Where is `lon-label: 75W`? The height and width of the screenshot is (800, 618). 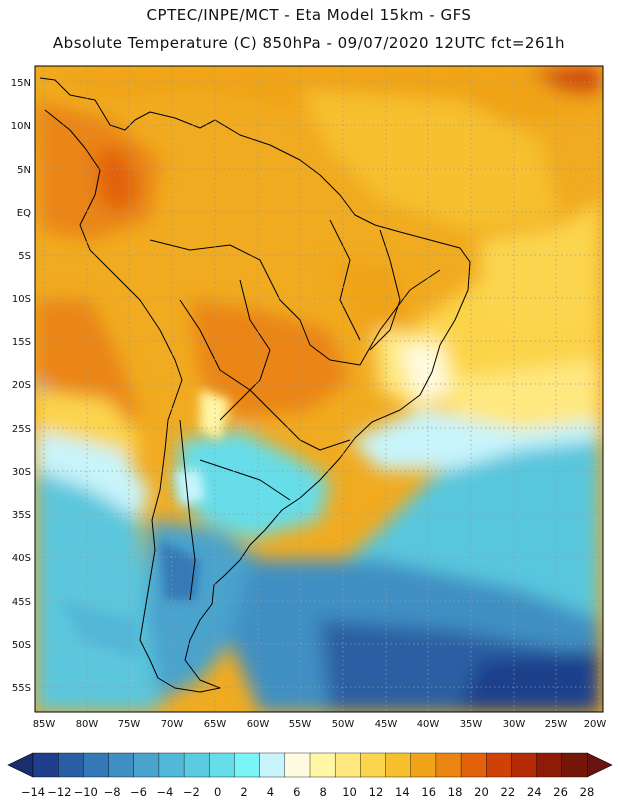
lon-label: 75W is located at coordinates (129, 724).